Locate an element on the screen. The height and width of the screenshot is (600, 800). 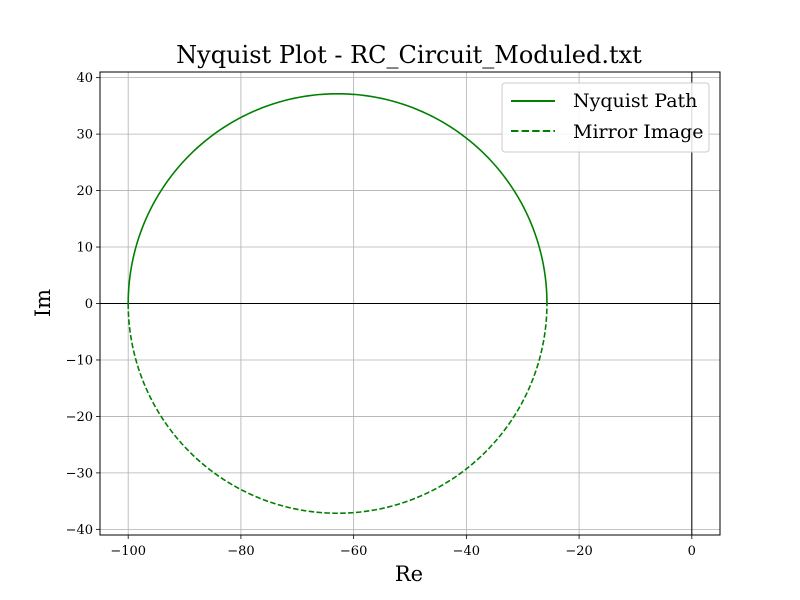
y-tick-label: 10 is located at coordinates (84, 248).